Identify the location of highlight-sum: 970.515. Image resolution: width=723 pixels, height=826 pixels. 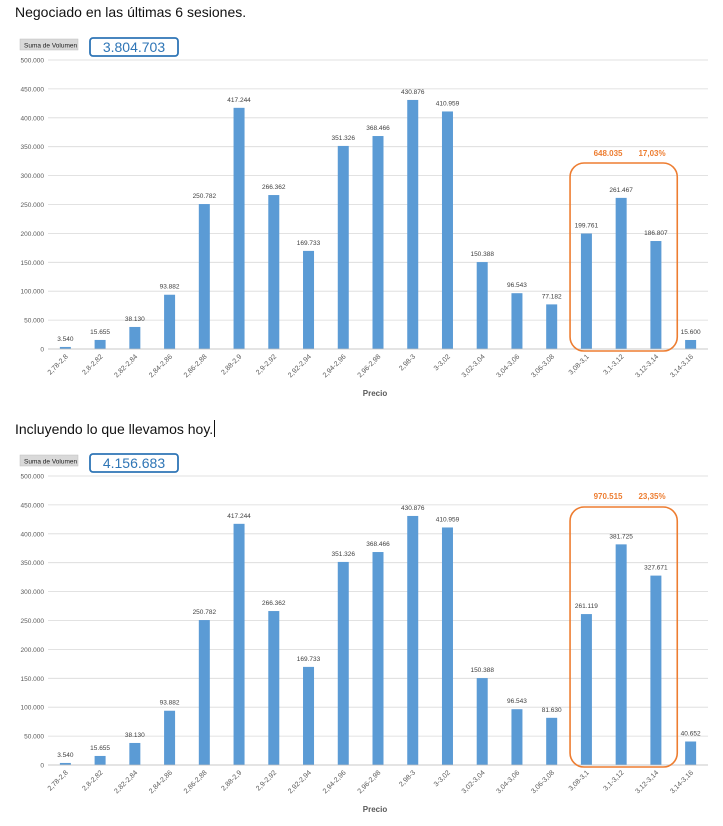
(608, 496).